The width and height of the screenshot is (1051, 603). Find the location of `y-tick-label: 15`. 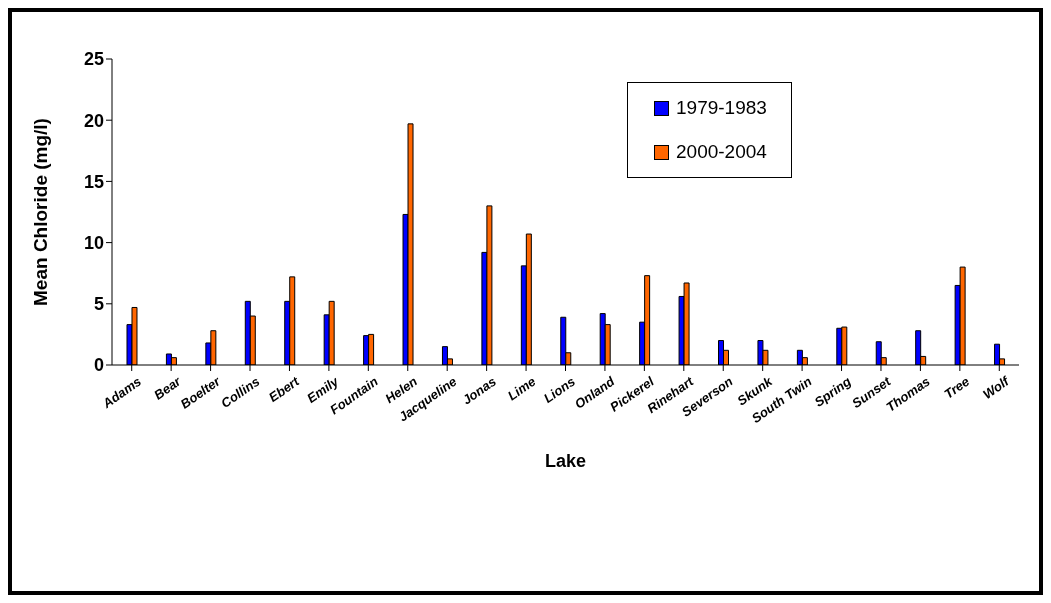

y-tick-label: 15 is located at coordinates (93, 181).